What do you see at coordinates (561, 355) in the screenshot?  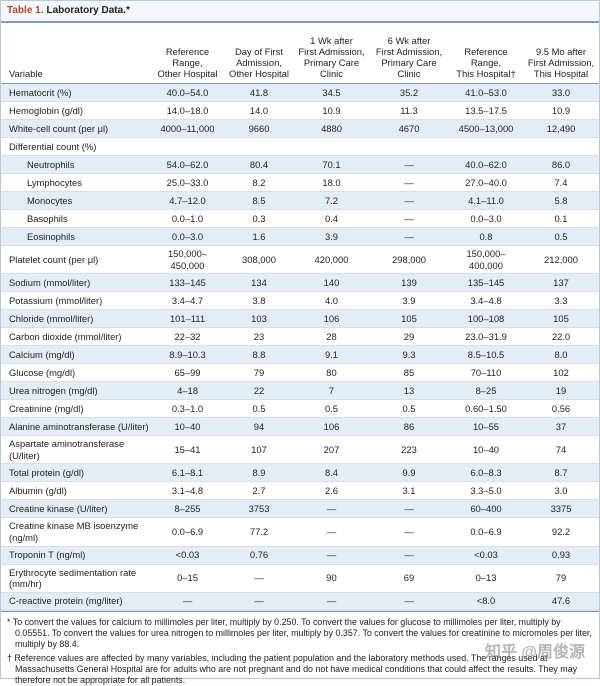 I see `value-cell: 8.0` at bounding box center [561, 355].